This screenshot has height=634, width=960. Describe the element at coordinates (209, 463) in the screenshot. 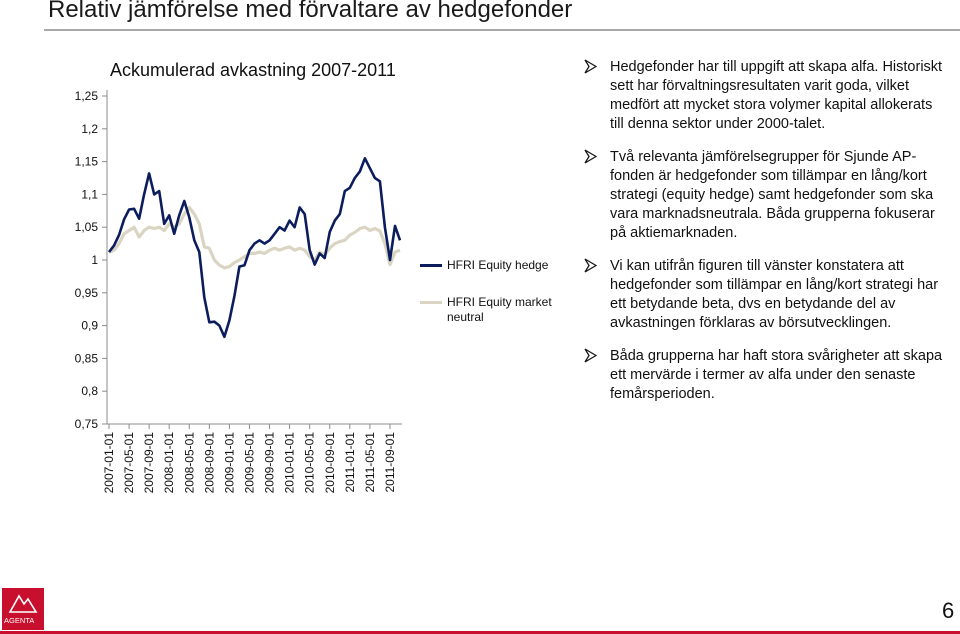

I see `x-tick-label: 2008-09-01` at that location.